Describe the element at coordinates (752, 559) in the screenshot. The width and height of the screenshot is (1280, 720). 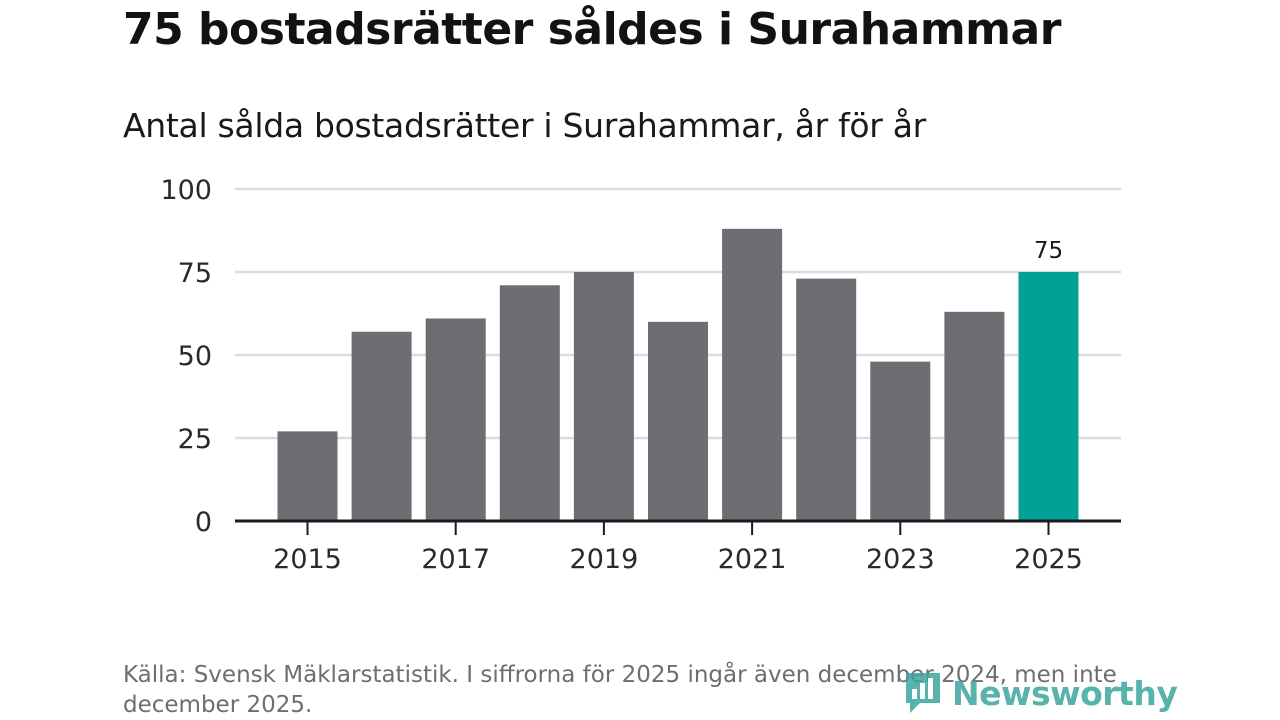
I see `x-tick-label: 2021` at that location.